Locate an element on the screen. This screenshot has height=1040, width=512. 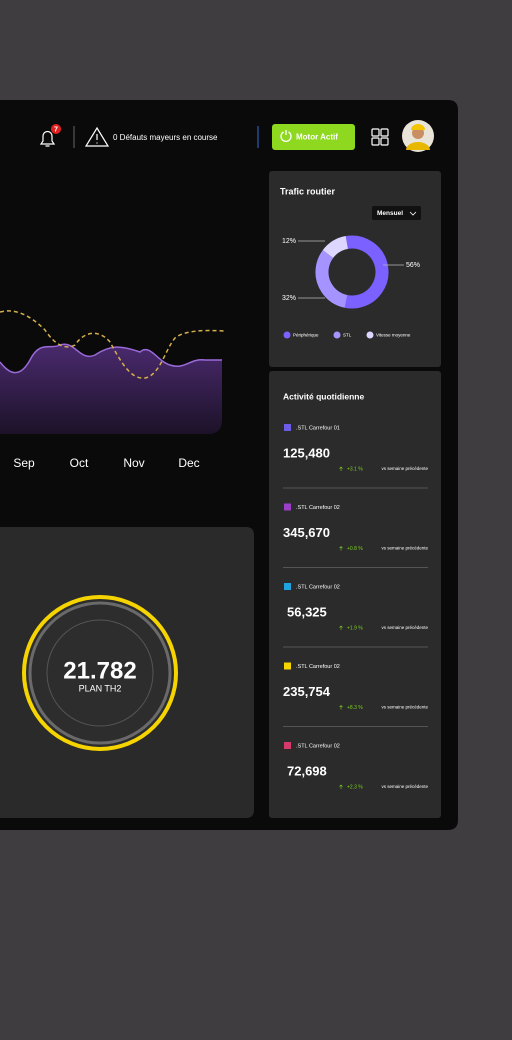
chevron is located at coordinates (413, 213).